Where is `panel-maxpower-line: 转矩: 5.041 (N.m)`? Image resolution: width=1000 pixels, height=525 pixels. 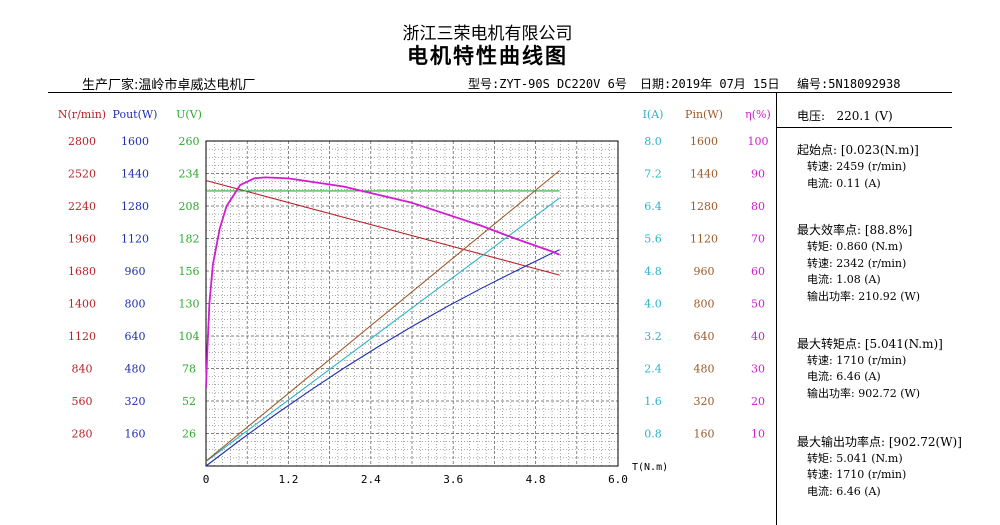 panel-maxpower-line: 转矩: 5.041 (N.m) is located at coordinates (855, 458).